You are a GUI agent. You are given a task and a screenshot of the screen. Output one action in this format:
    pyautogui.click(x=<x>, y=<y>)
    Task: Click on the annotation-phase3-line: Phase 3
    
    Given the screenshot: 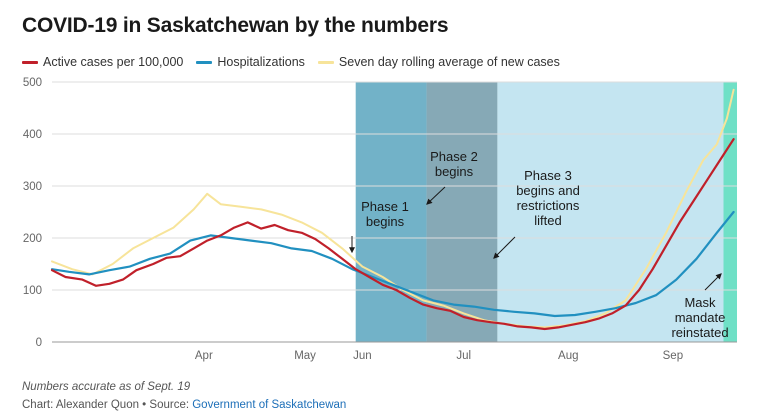 What is the action you would take?
    pyautogui.click(x=548, y=175)
    